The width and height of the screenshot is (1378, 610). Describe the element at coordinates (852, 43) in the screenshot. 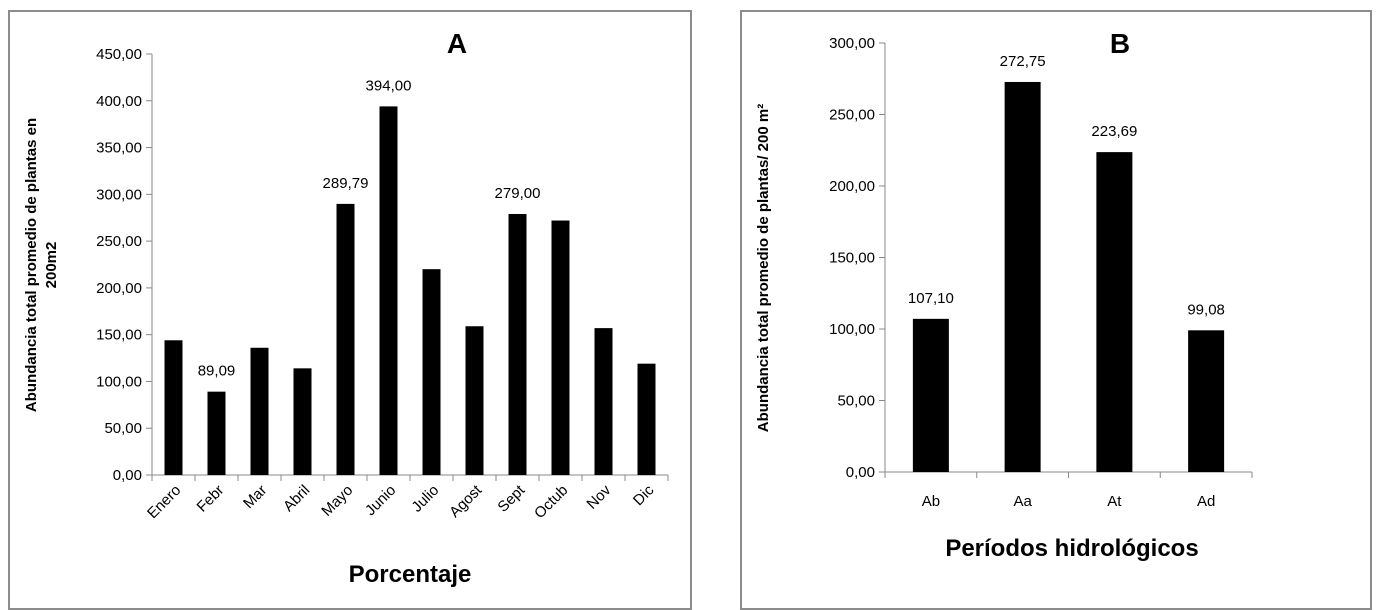

I see `chart-b-y-tick-label: 300,00` at that location.